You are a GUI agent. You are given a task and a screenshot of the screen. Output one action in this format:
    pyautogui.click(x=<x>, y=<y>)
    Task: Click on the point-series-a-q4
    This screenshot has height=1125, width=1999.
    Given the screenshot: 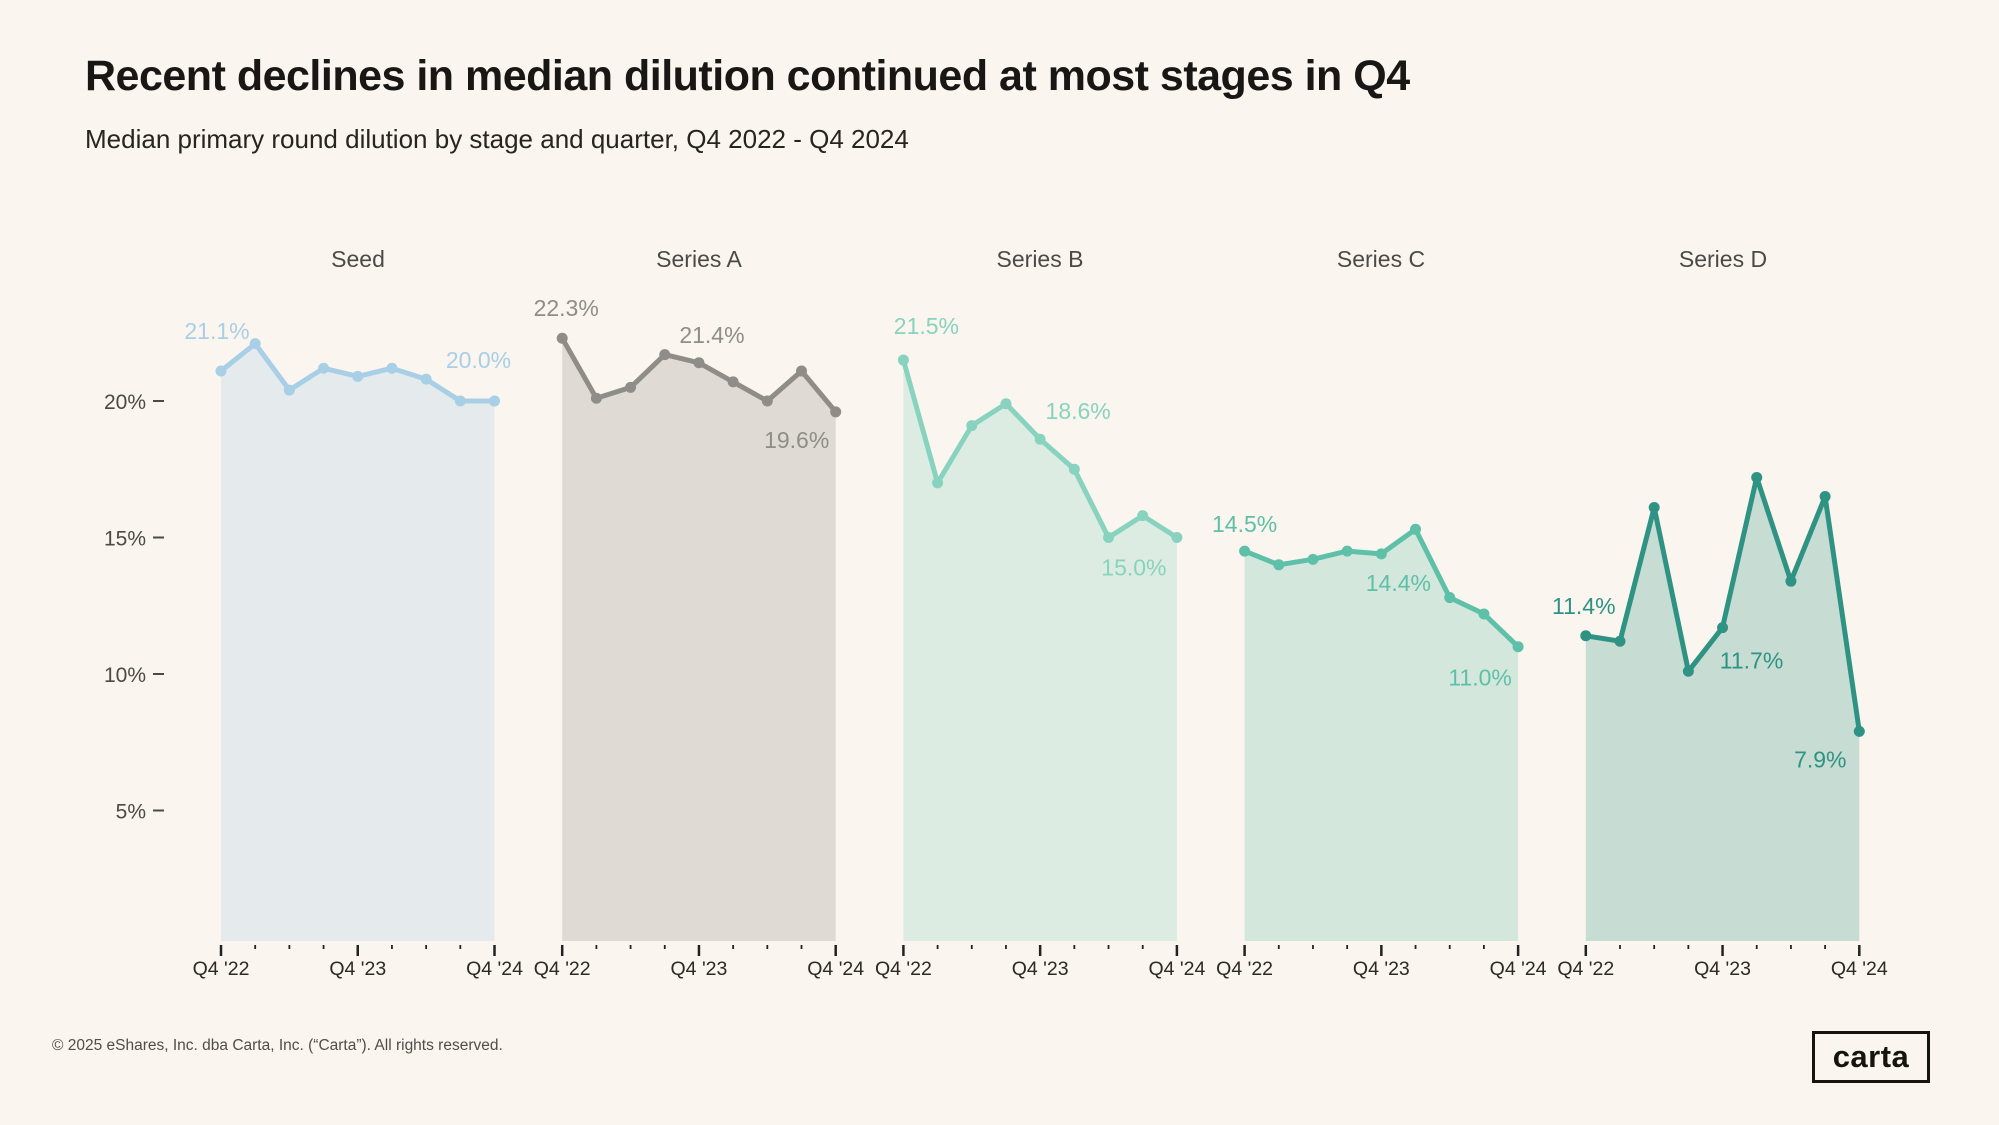 What is the action you would take?
    pyautogui.click(x=699, y=363)
    